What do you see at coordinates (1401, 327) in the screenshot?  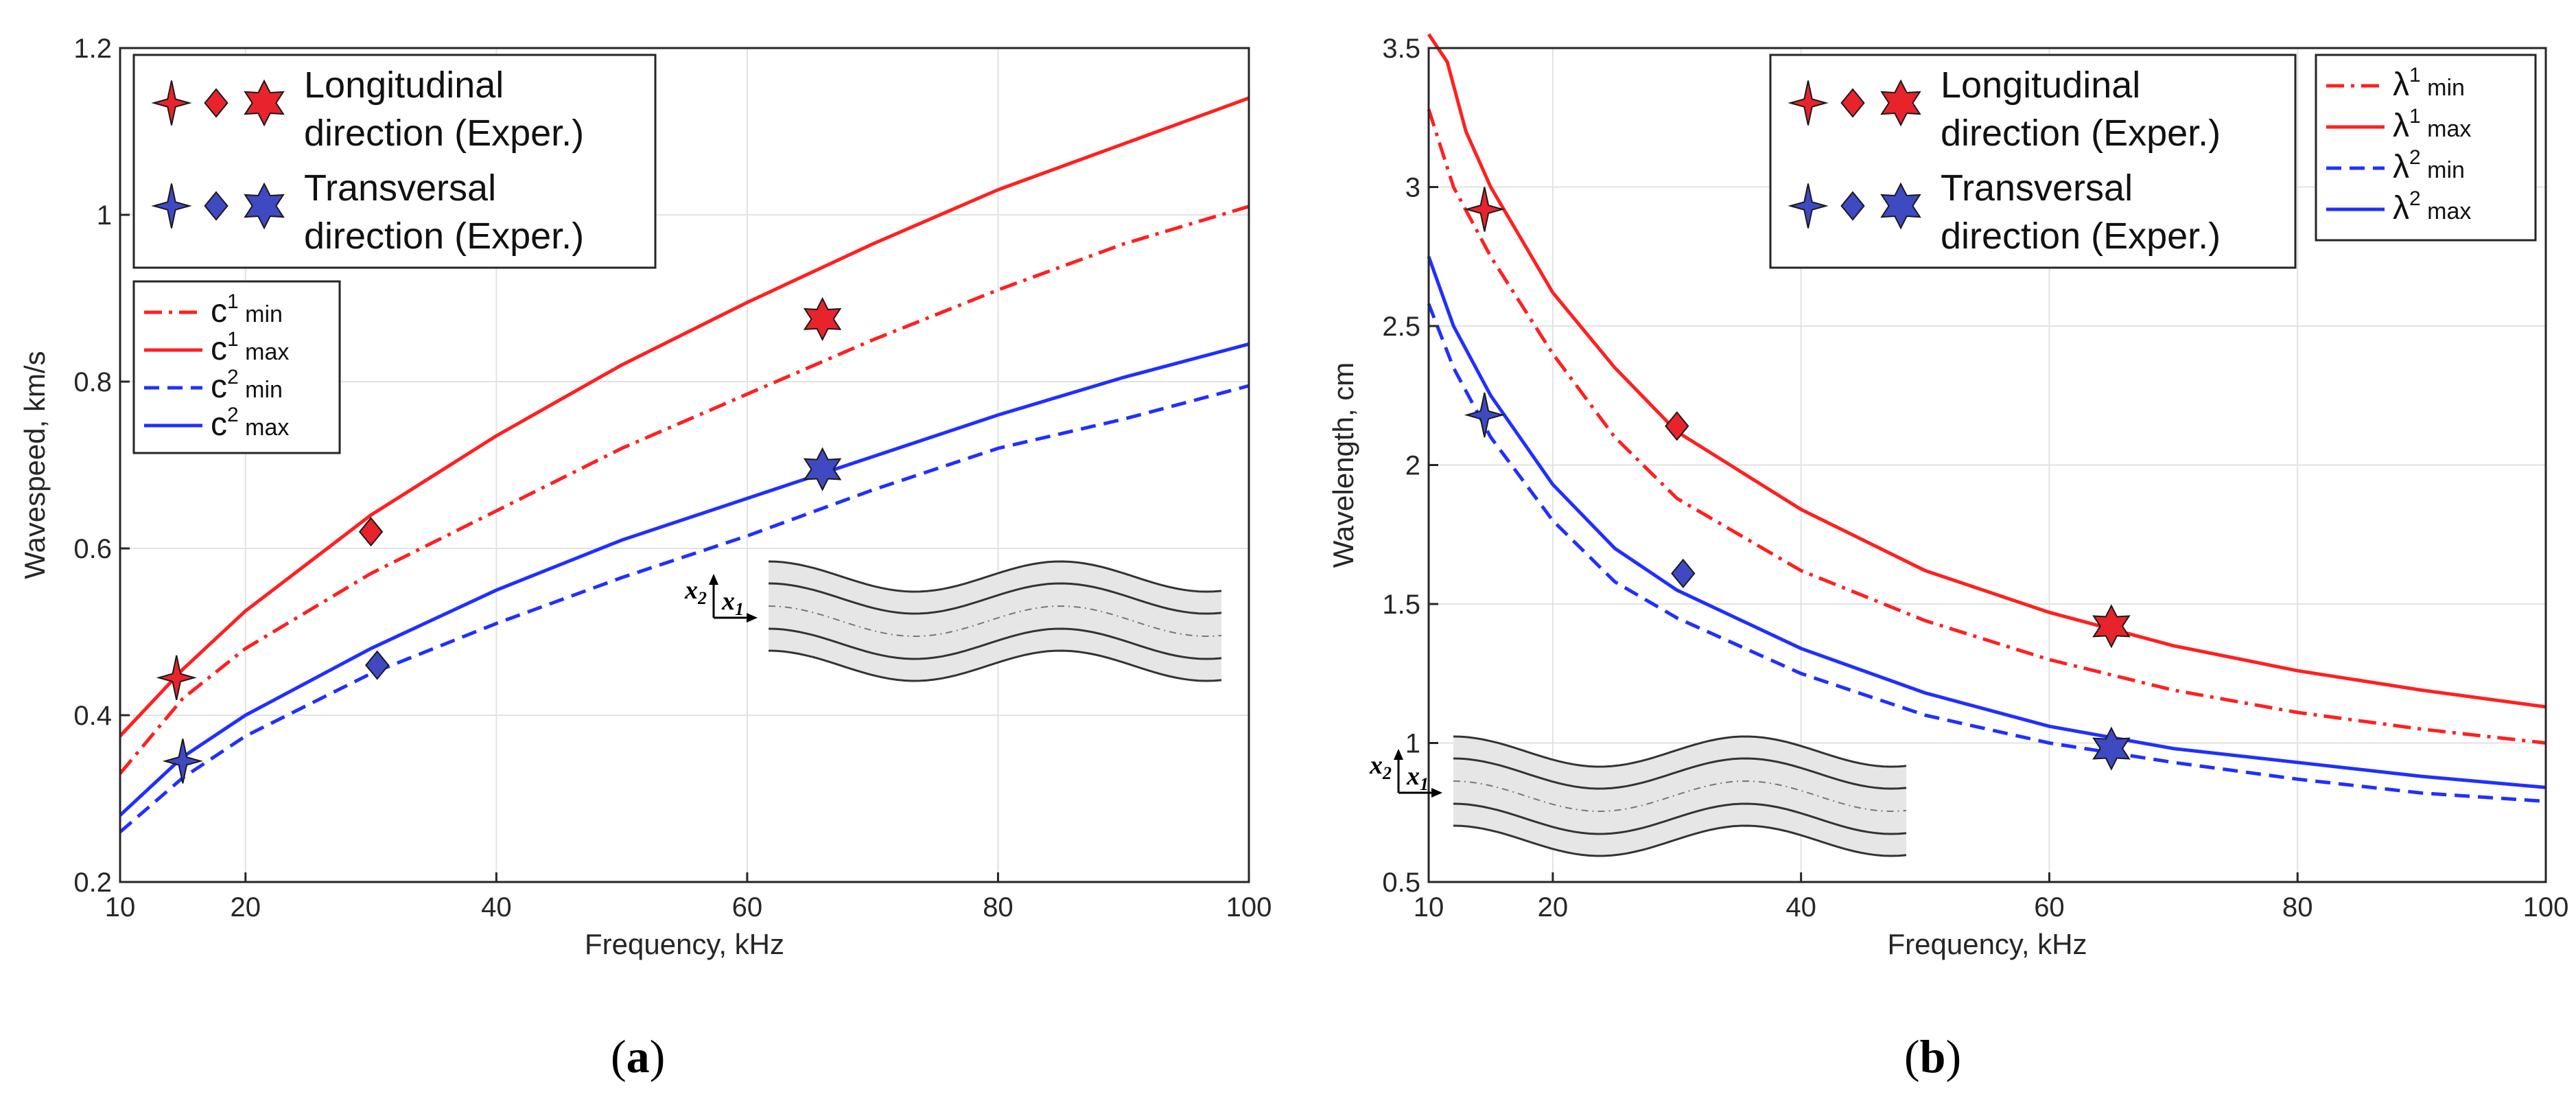 I see `y-tick-label: 2.5` at bounding box center [1401, 327].